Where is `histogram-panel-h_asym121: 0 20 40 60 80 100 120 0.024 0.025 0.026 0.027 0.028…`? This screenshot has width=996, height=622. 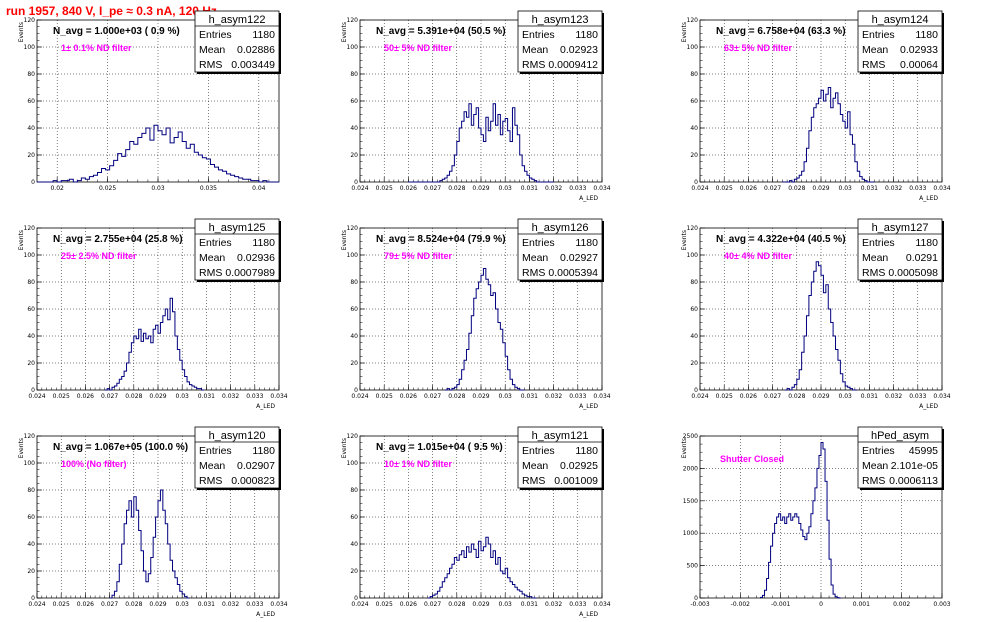 histogram-panel-h_asym121: 0 20 40 60 80 100 120 0.024 0.025 0.026 0.027 0.028… is located at coordinates (476, 522).